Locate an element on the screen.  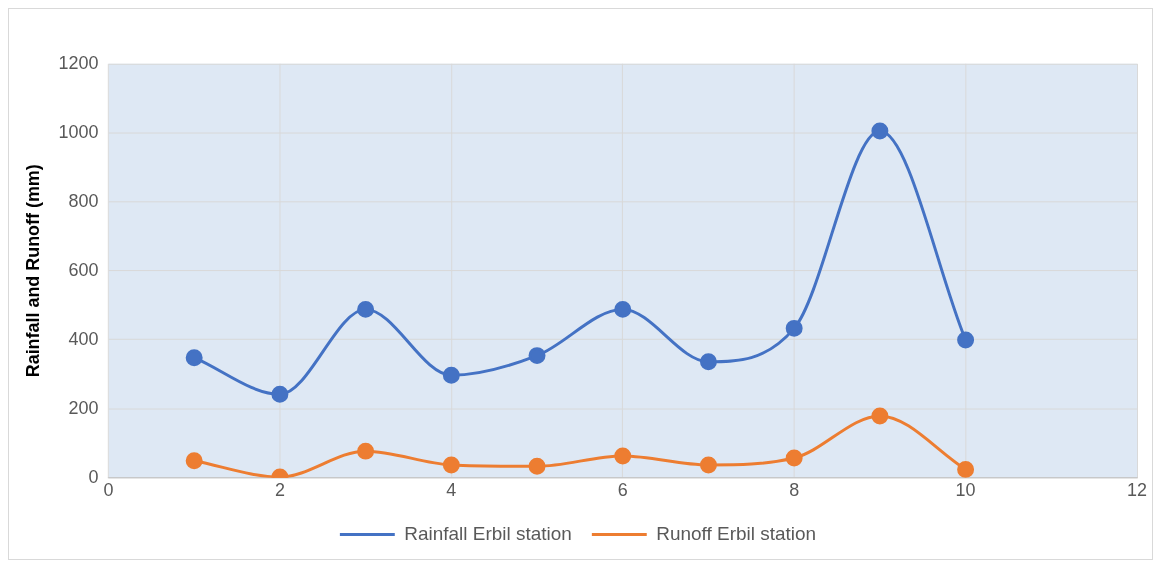
x-tick-label: 4 is located at coordinates (451, 490).